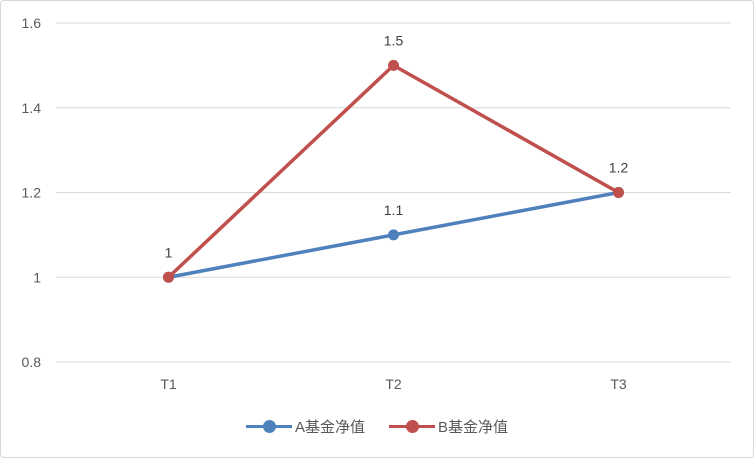 Image resolution: width=754 pixels, height=458 pixels. I want to click on x-tick-label: T3, so click(618, 384).